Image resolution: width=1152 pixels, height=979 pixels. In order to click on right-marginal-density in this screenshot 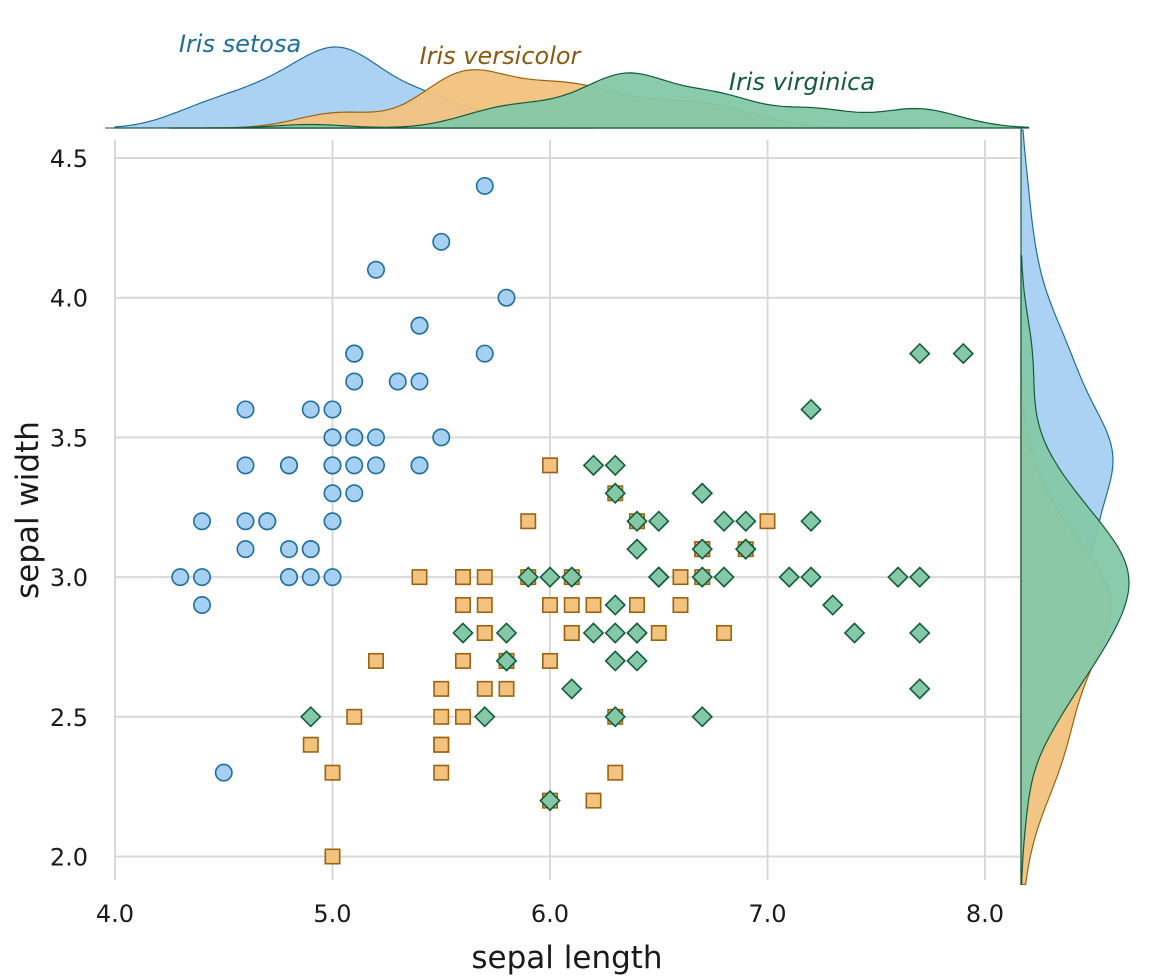, I will do `click(1075, 507)`.